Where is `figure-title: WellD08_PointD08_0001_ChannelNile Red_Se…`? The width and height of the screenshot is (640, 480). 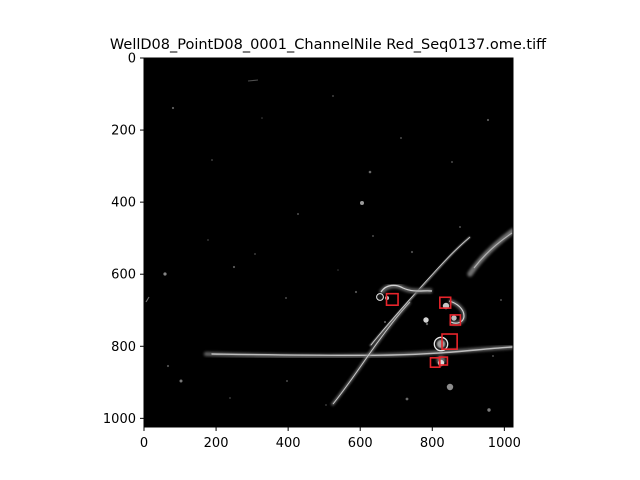 figure-title: WellD08_PointD08_0001_ChannelNile Red_Se… is located at coordinates (328, 45).